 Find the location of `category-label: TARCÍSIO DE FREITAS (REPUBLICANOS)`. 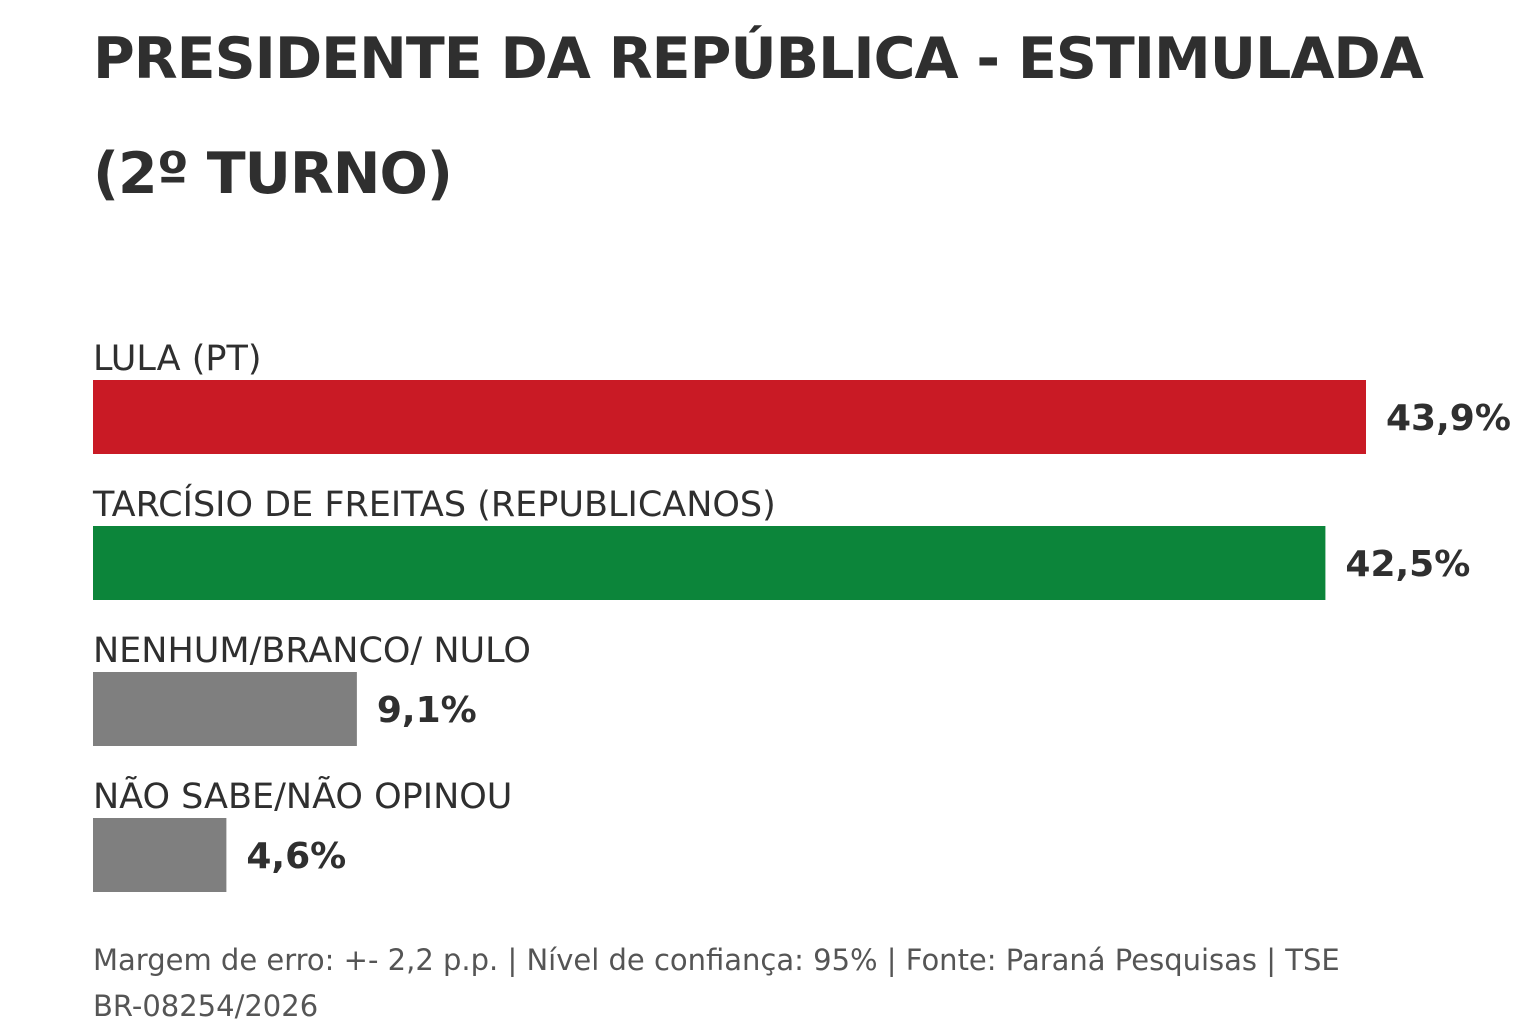

category-label: TARCÍSIO DE FREITAS (REPUBLICANOS) is located at coordinates (434, 504).